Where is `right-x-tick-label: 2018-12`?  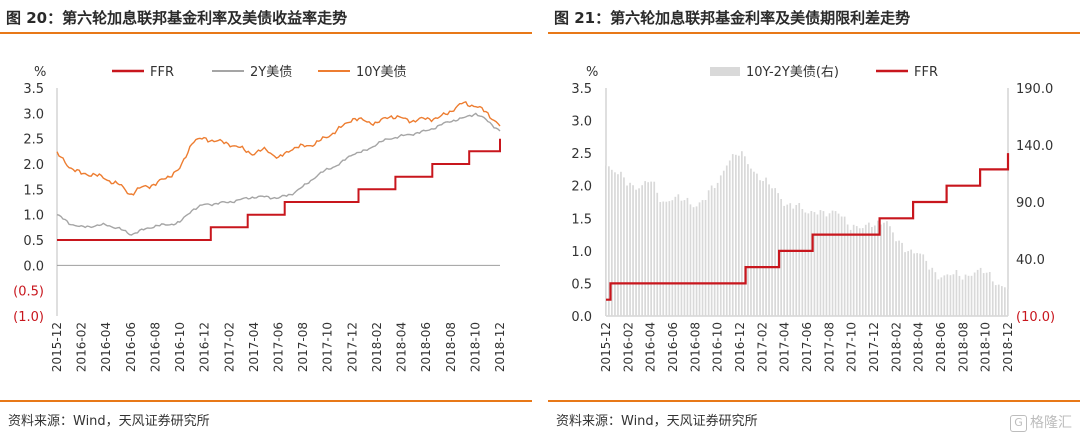 right-x-tick-label: 2018-12 is located at coordinates (1008, 347).